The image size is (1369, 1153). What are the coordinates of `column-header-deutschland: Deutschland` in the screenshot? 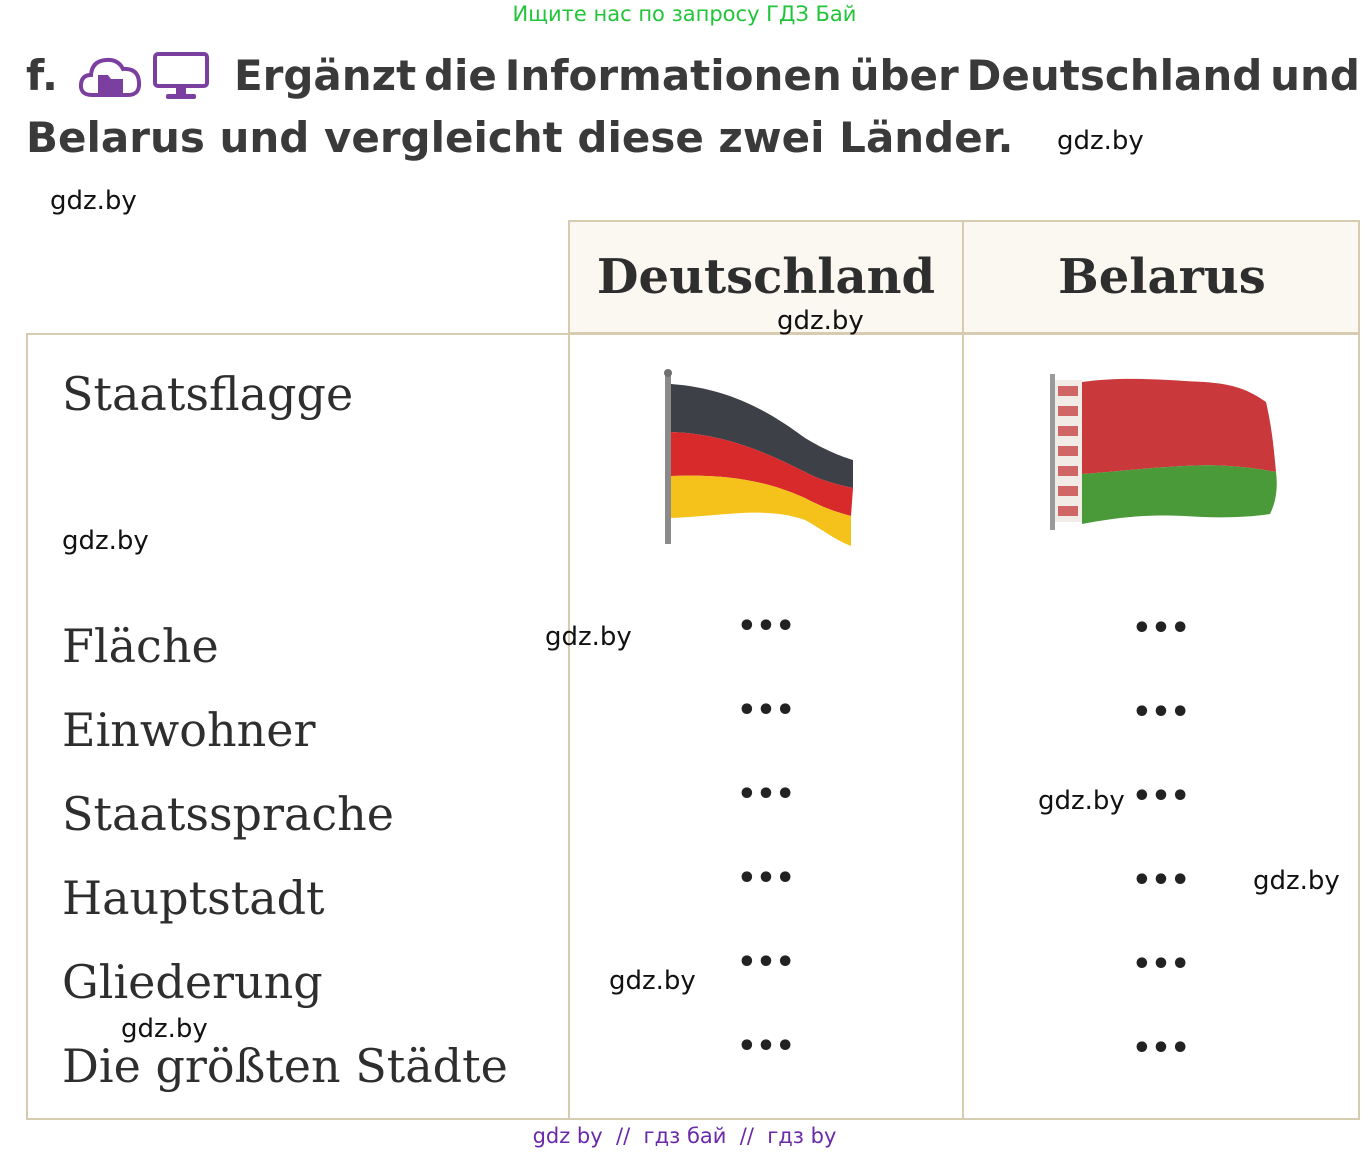 It's located at (766, 277).